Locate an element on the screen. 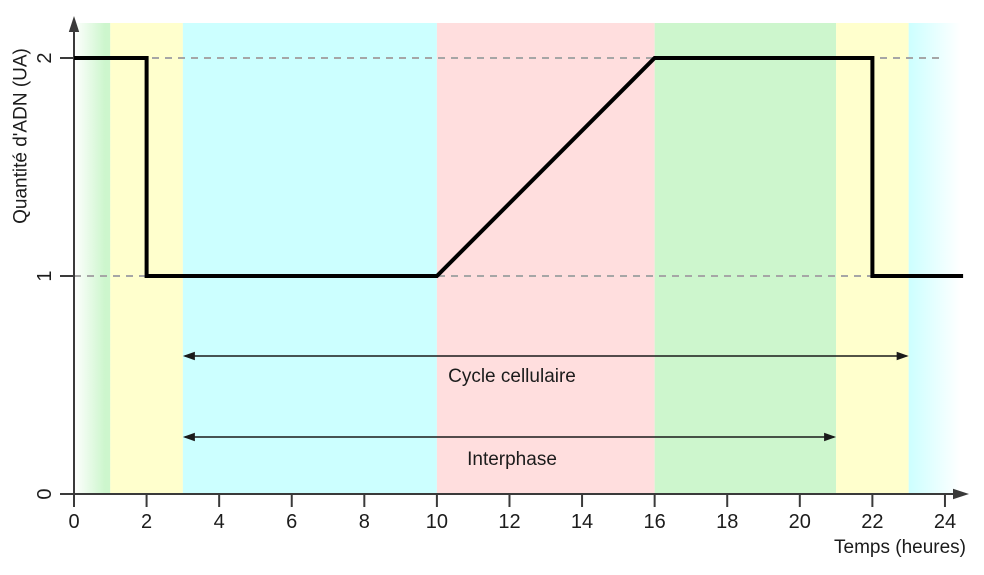  x-tick-label: 10 is located at coordinates (437, 522).